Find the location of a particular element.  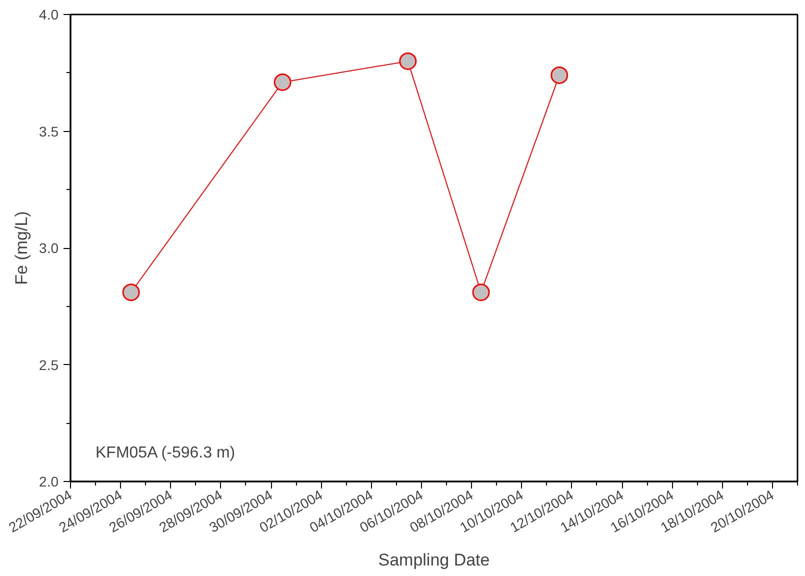

y-tick-label: 2.5 is located at coordinates (49, 364).